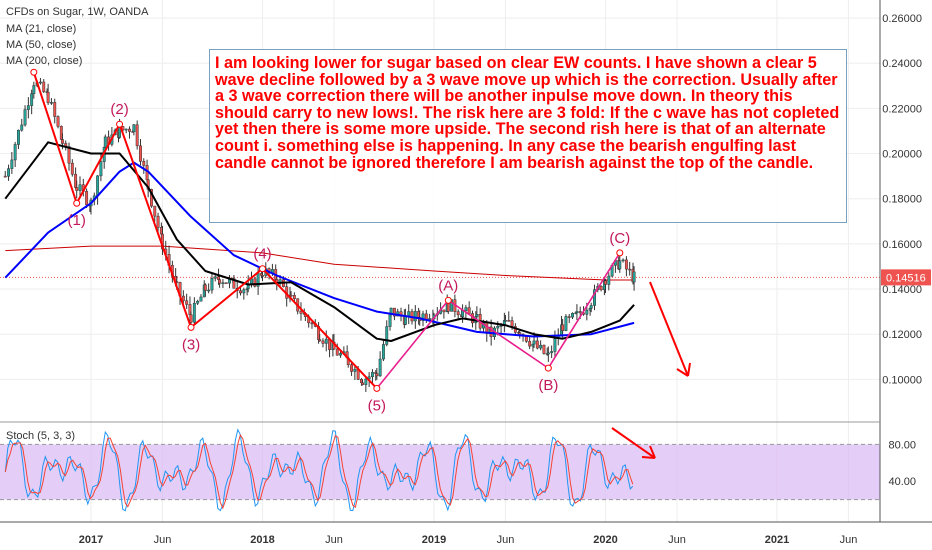 This screenshot has height=550, width=932. I want to click on x-tick-label: 2018, so click(262, 540).